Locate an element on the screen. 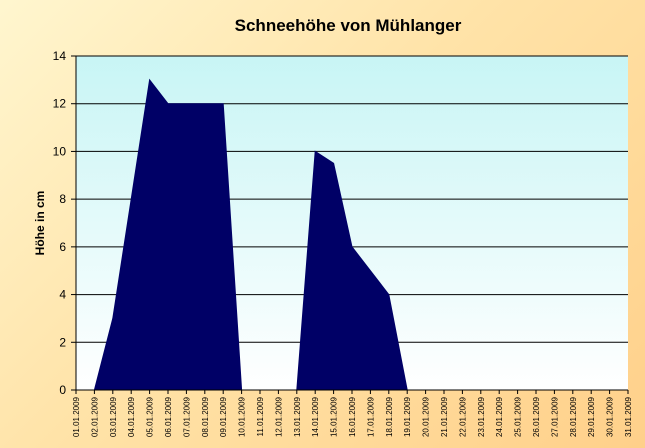 The image size is (645, 448). y-axis-label: Höhe in cm is located at coordinates (40, 223).